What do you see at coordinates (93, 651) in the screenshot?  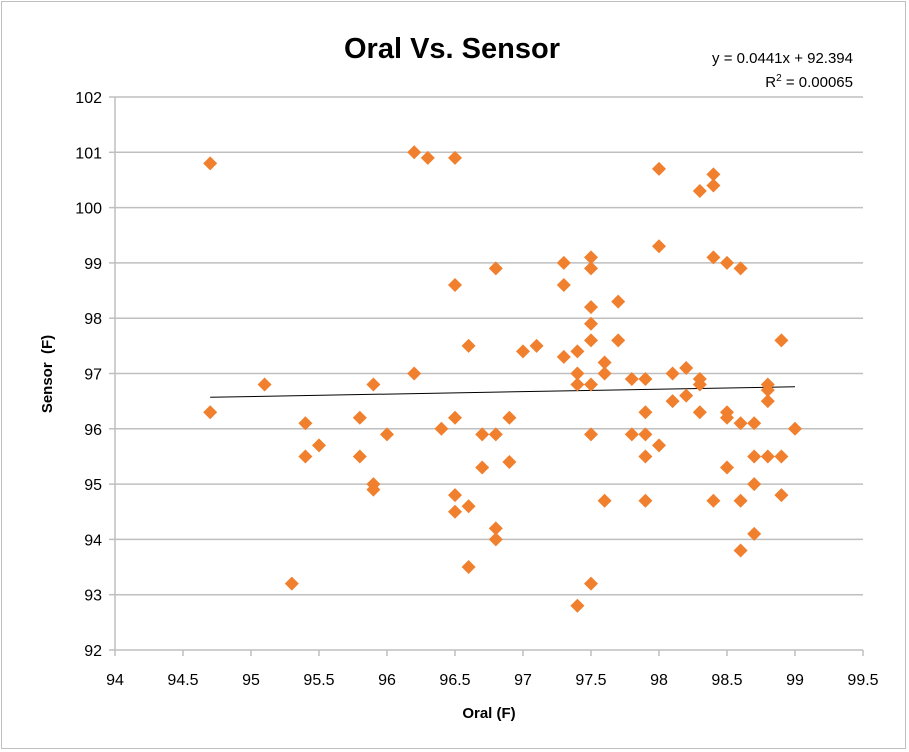 I see `y-tick-label: 92` at bounding box center [93, 651].